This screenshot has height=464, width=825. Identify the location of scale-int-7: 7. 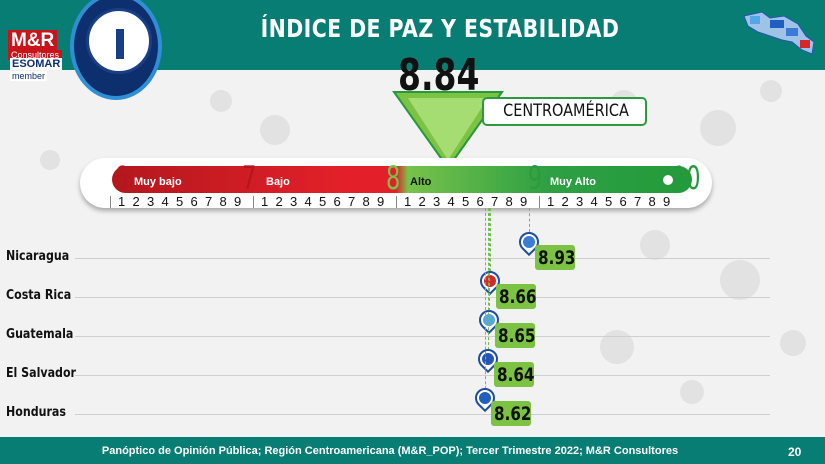
(249, 178).